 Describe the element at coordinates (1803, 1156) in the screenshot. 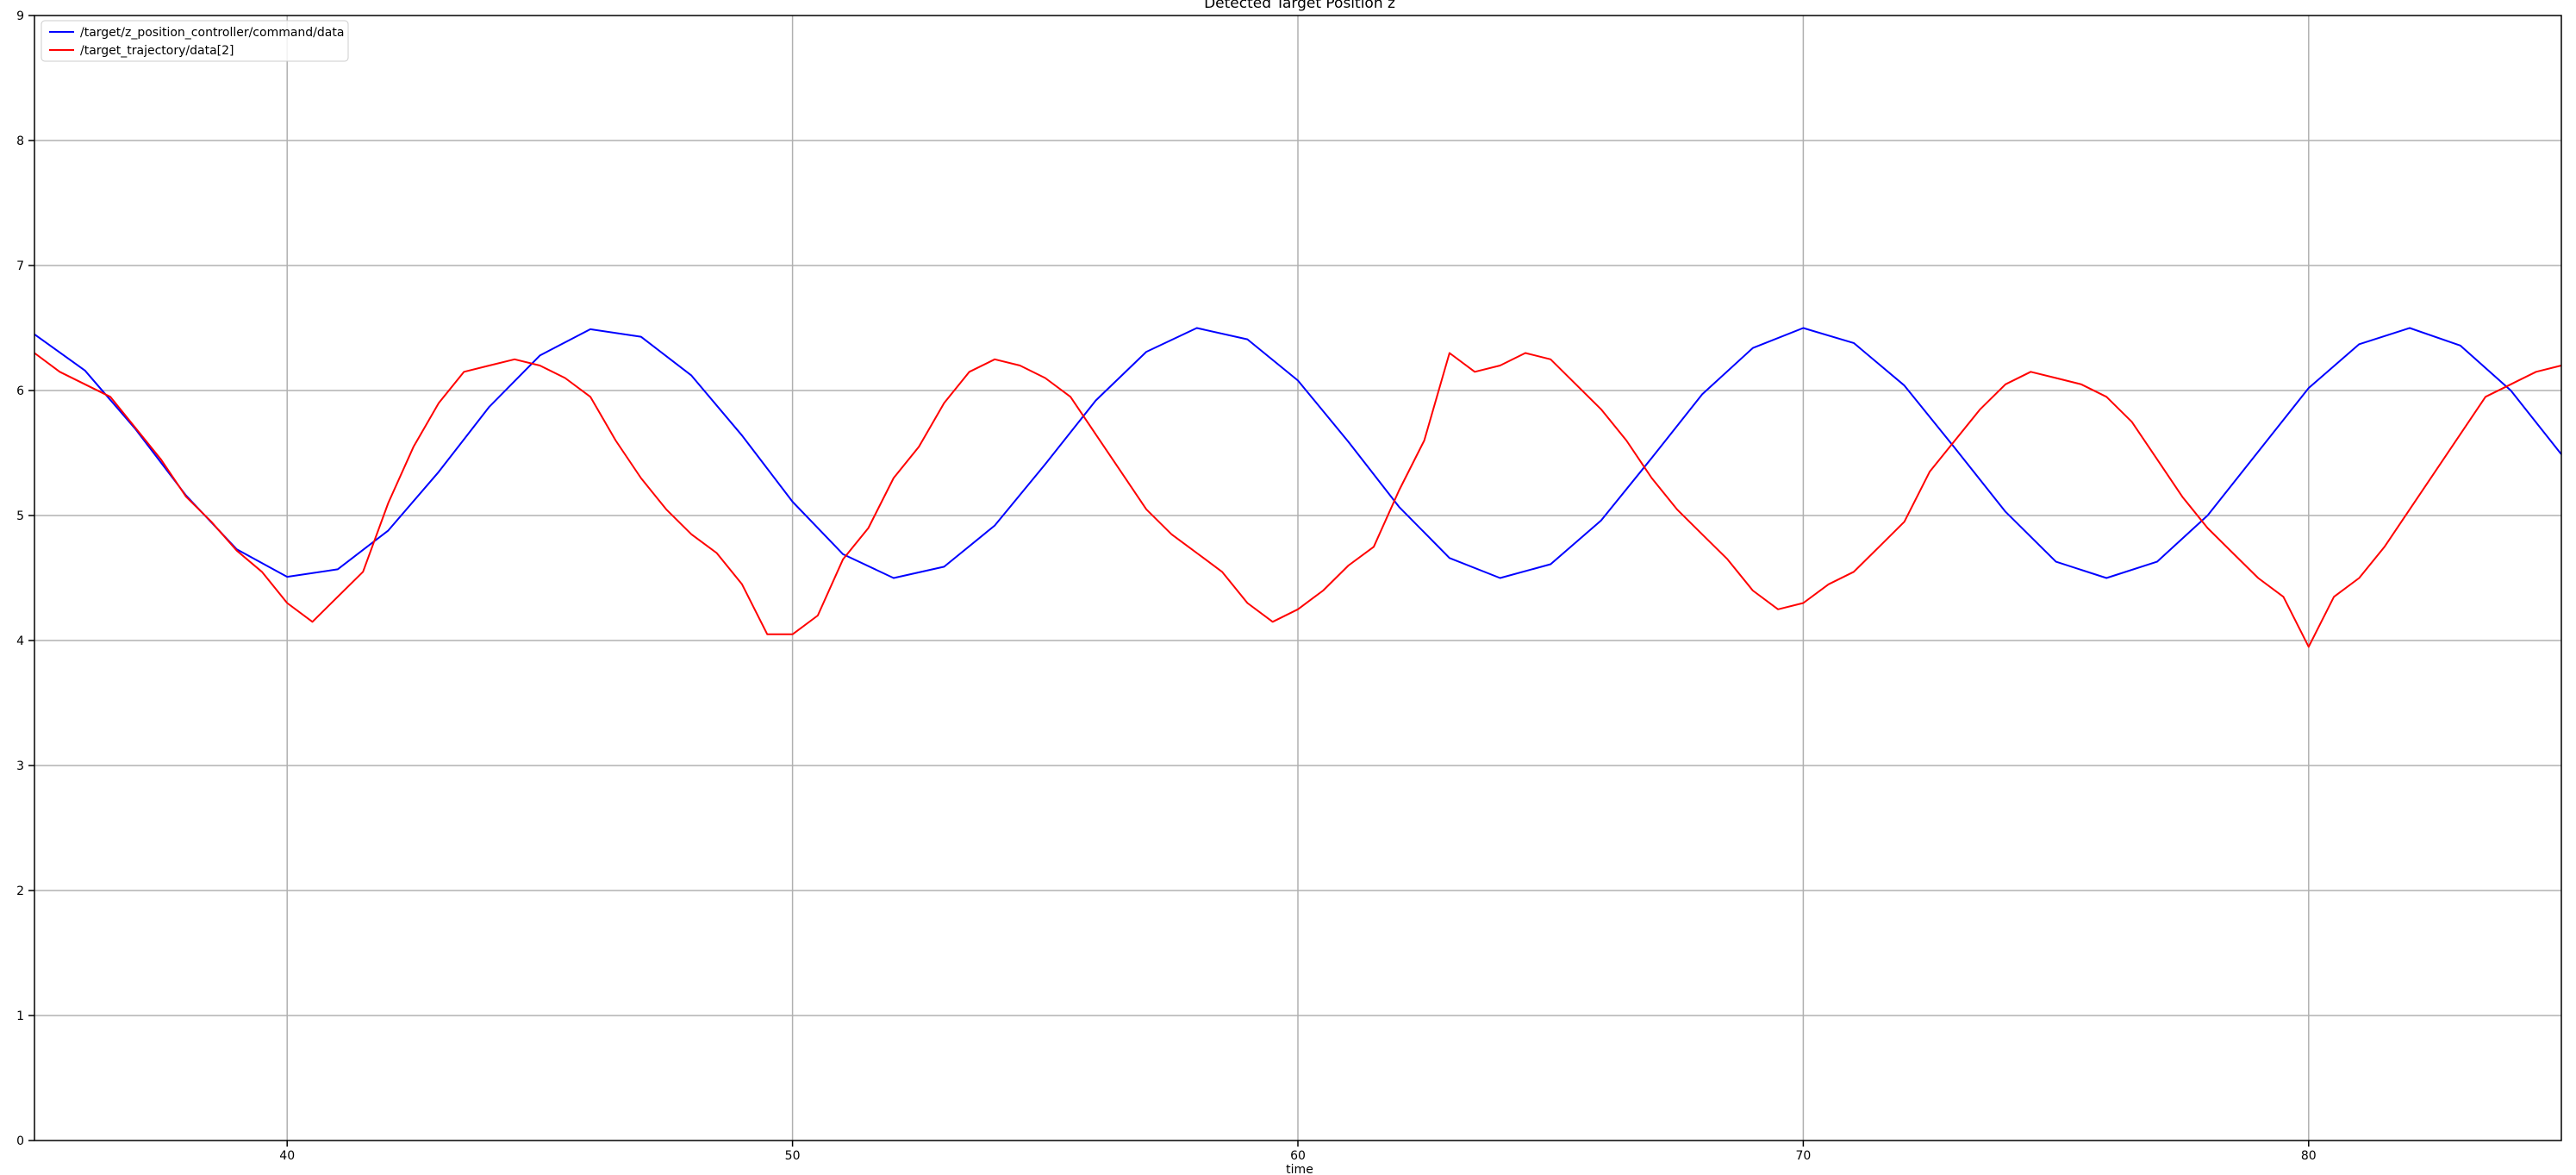

I see `x-tick-label: 70` at that location.